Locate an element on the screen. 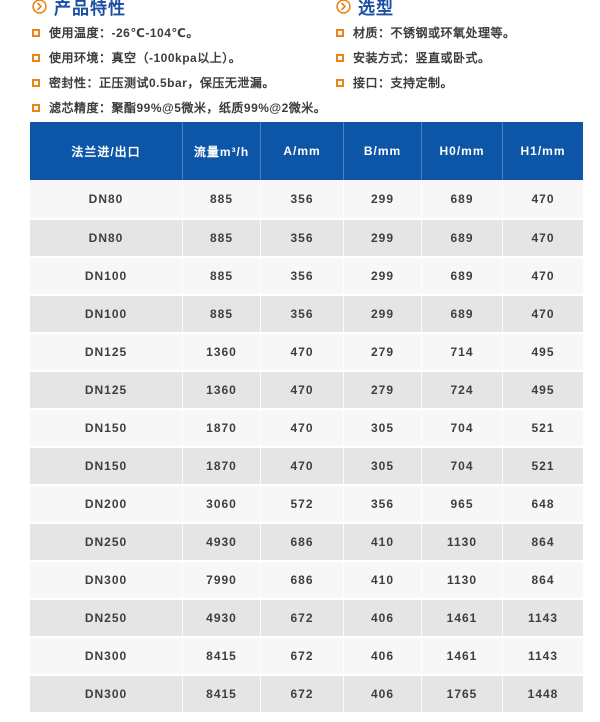 The image size is (600, 722). table-header-row: 法兰进/出口 流量m³/h A/mm B/mm H0/mm H1/mm is located at coordinates (306, 151).